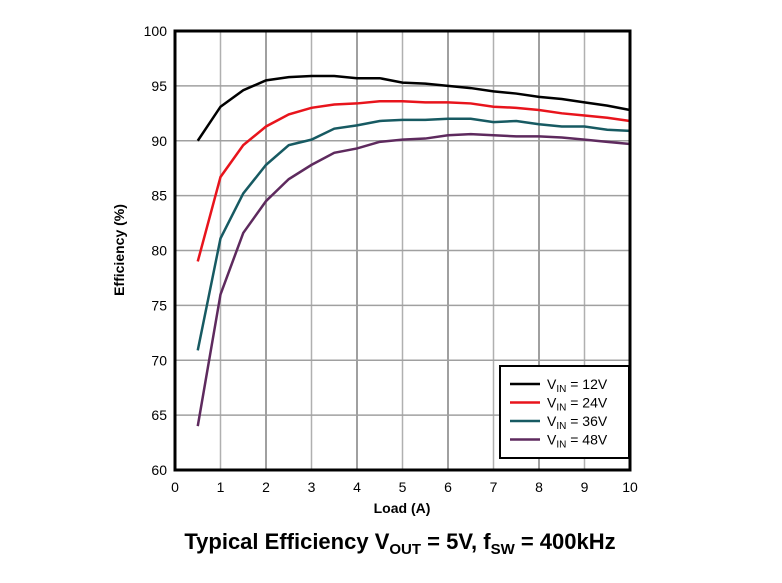  I want to click on x-tick-label: 8, so click(539, 487).